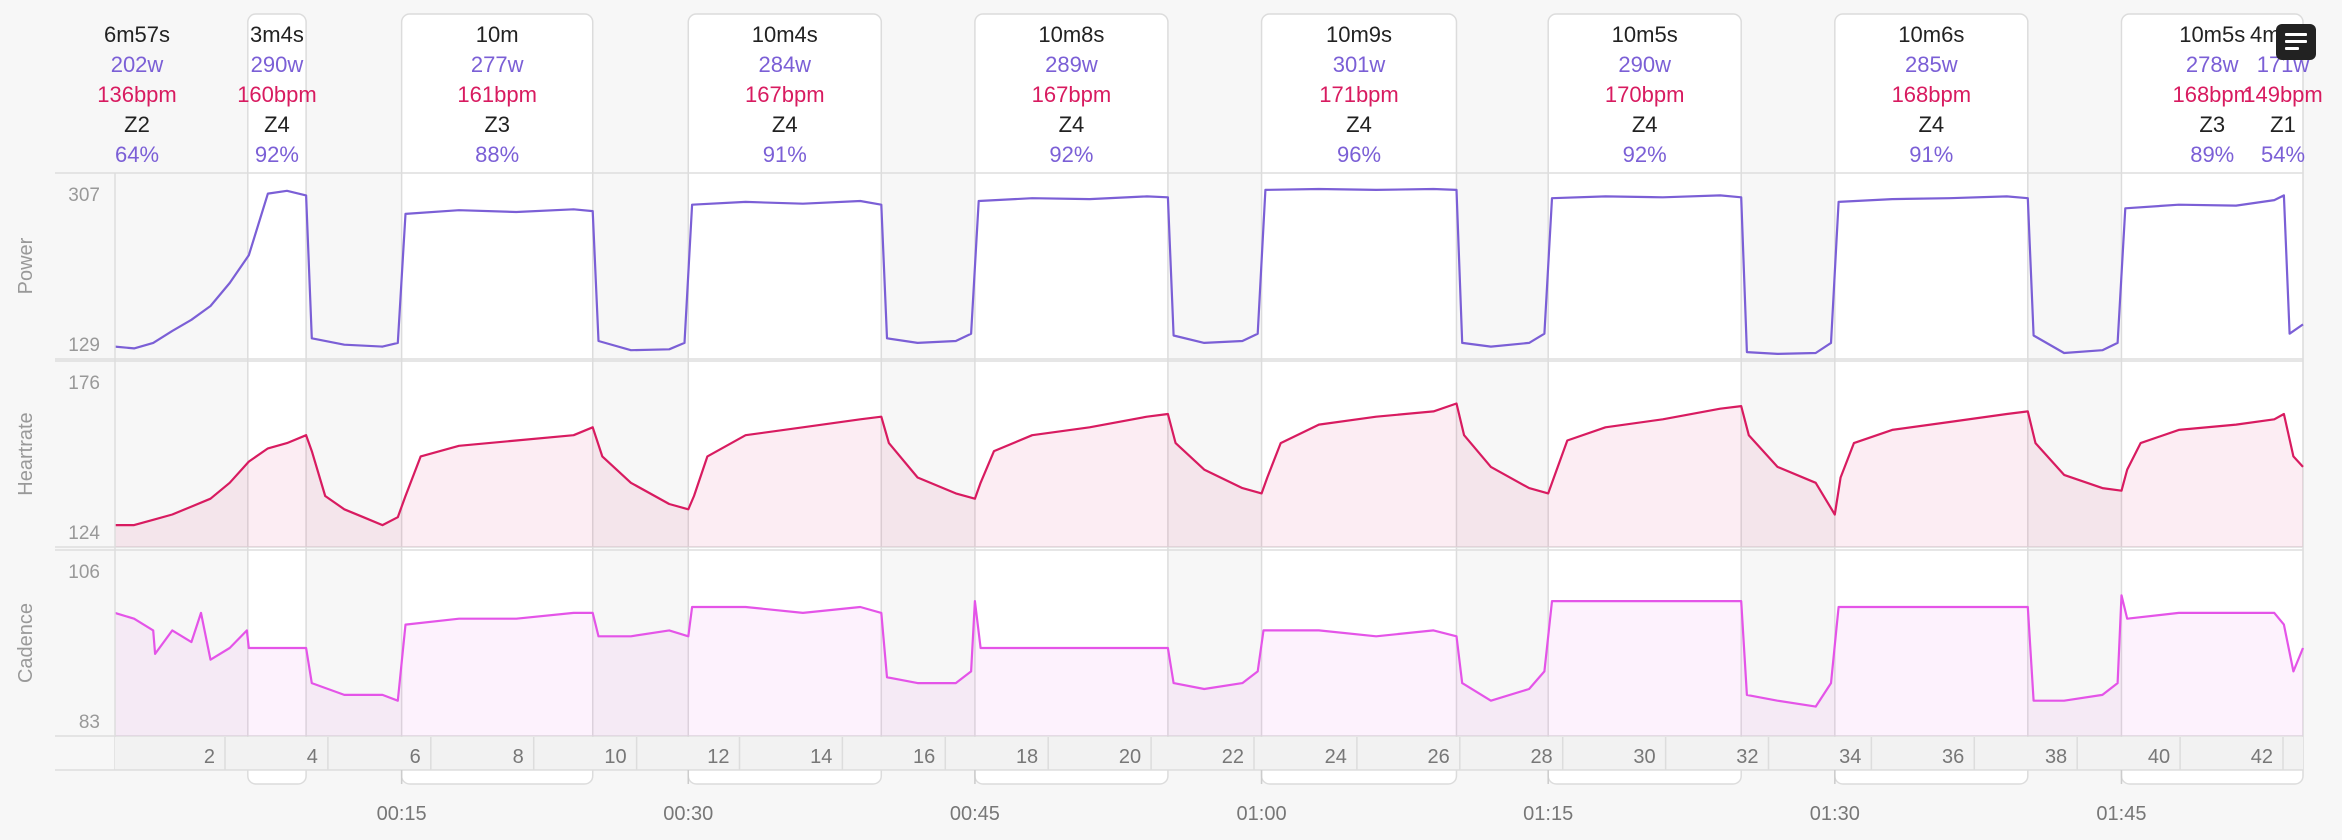 This screenshot has height=840, width=2342. I want to click on lap-number: 12, so click(718, 757).